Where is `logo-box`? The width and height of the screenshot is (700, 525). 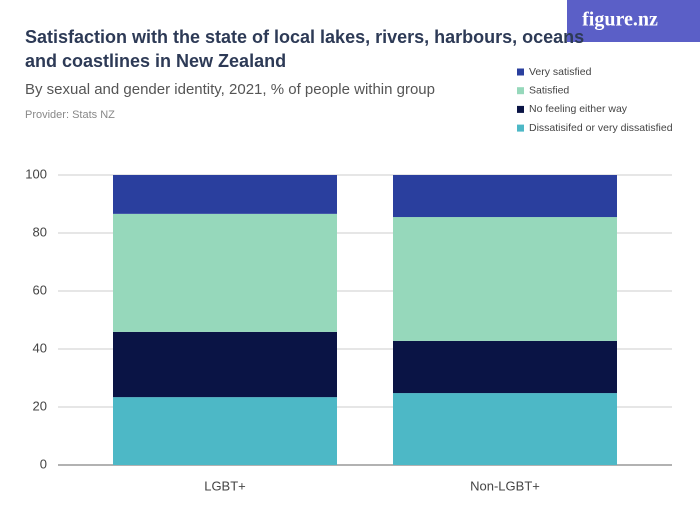 logo-box is located at coordinates (633, 21).